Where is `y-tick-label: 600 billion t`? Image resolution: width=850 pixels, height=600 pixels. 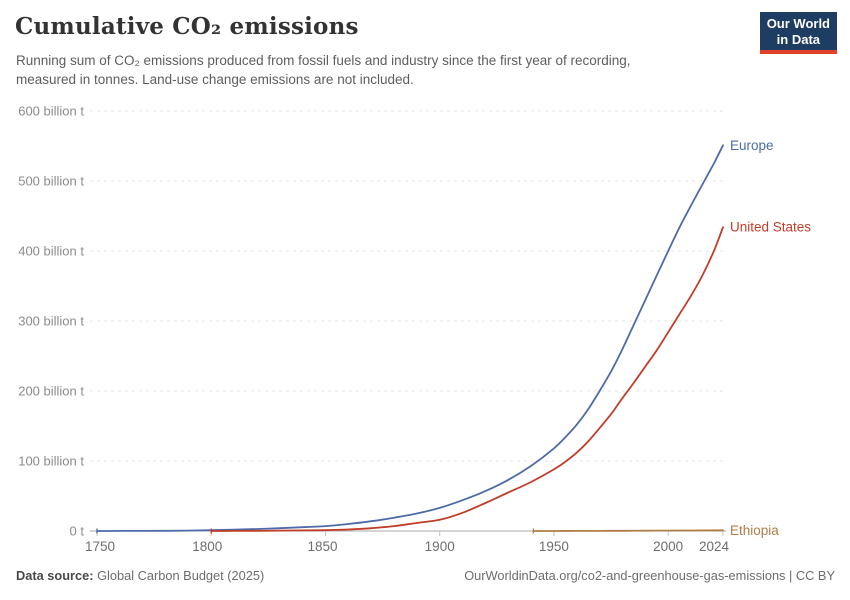
y-tick-label: 600 billion t is located at coordinates (51, 111).